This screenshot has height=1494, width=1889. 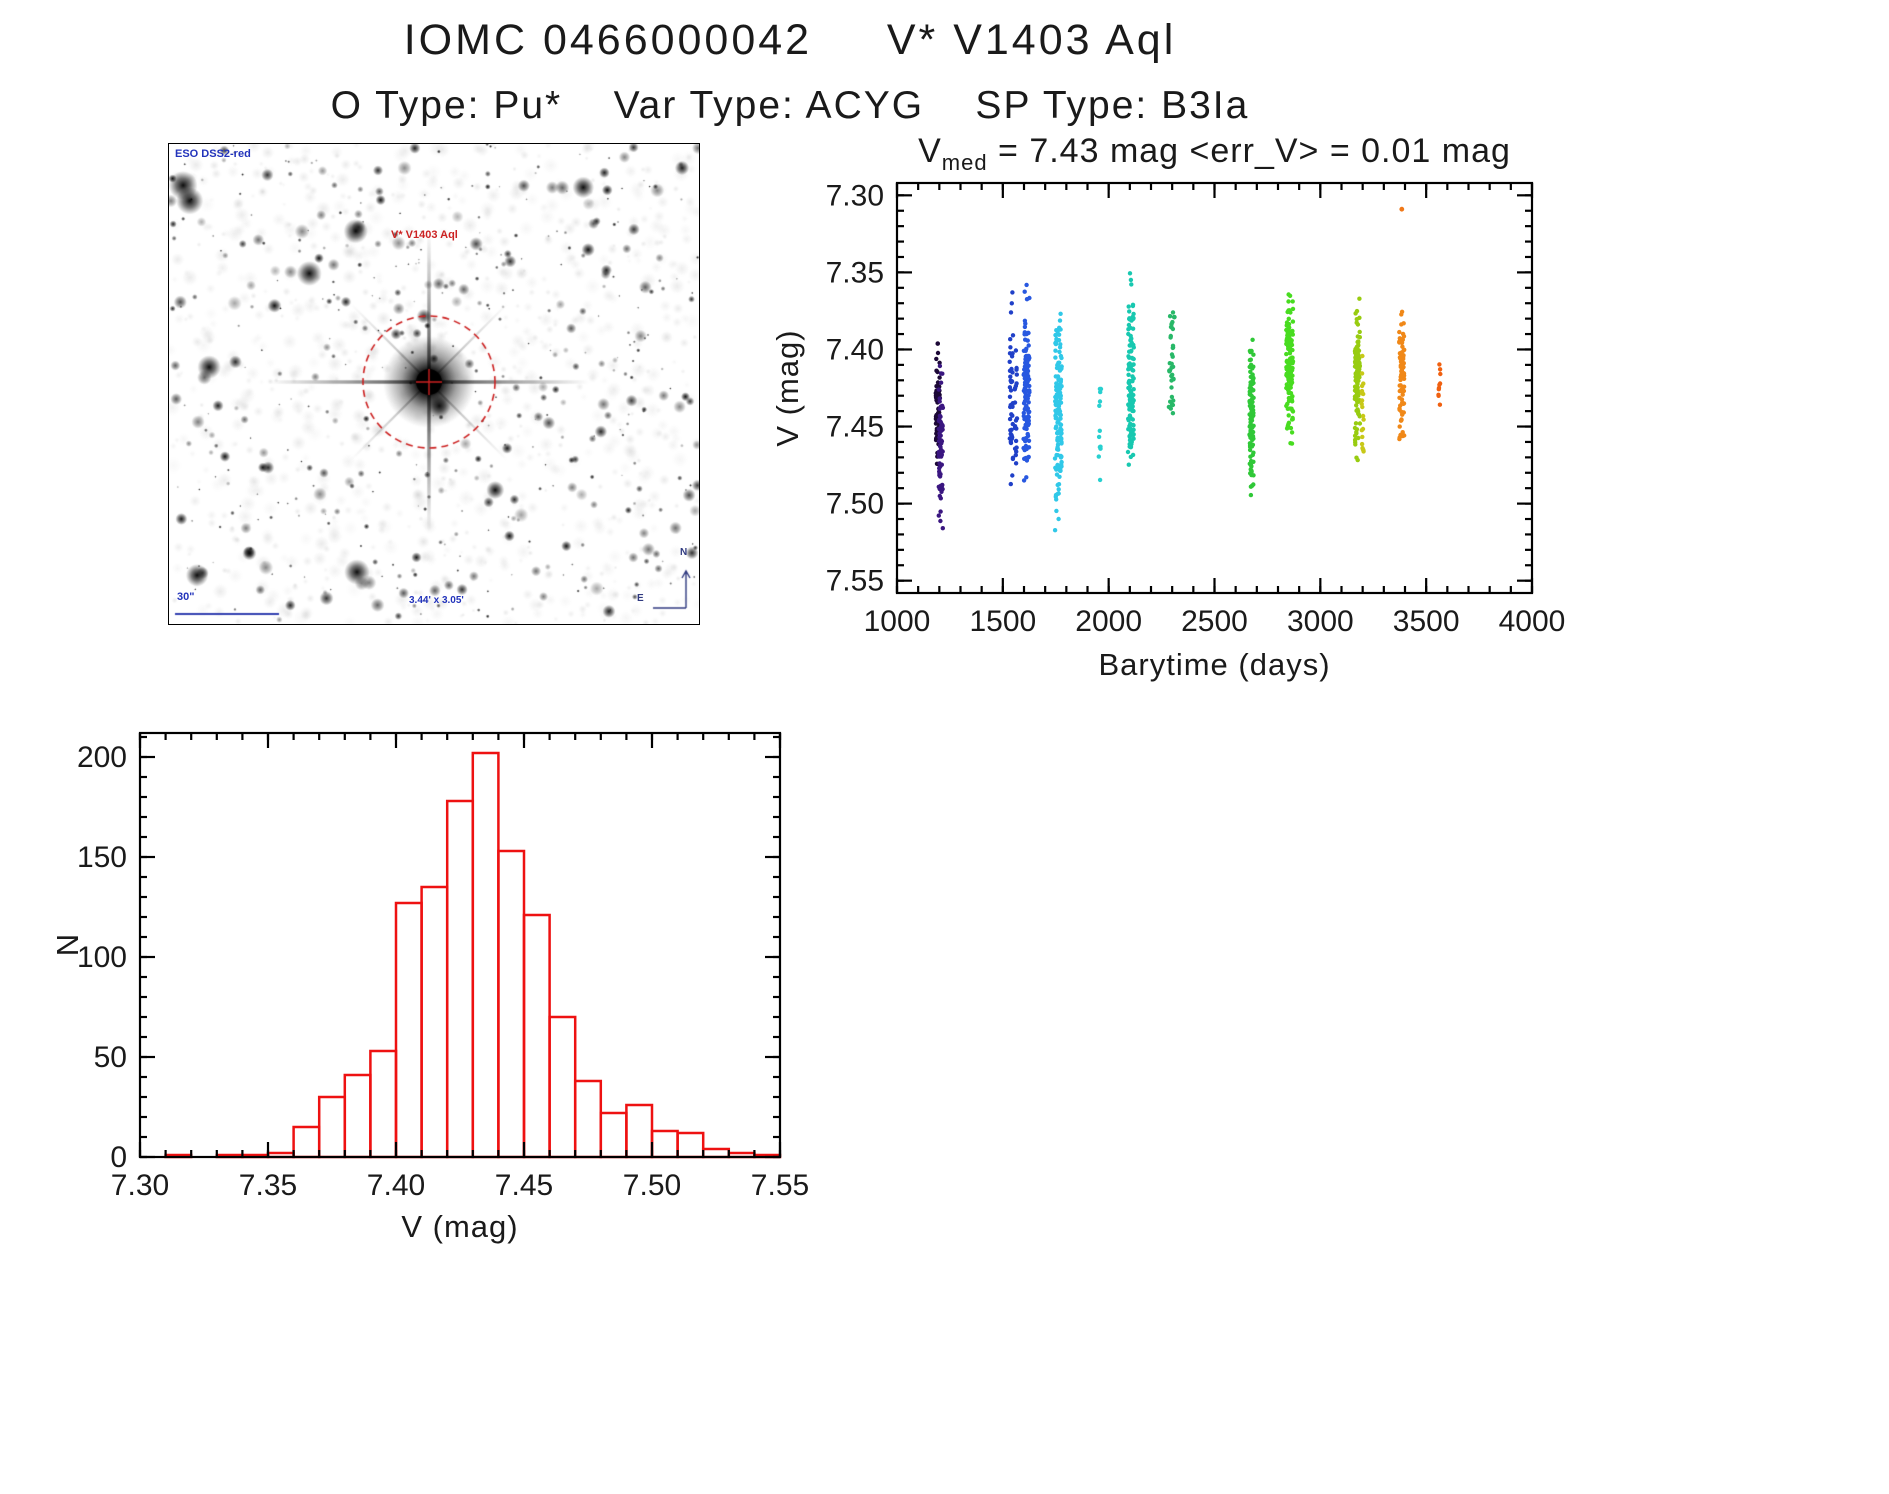 I want to click on compass-north-label: N, so click(x=684, y=552).